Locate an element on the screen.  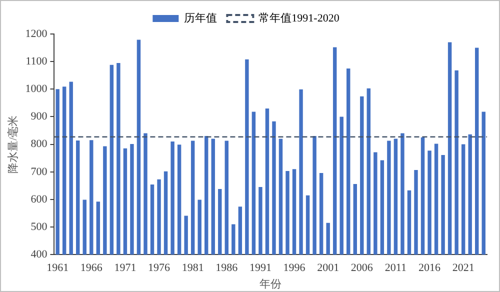
x-tick-label: 1986 is located at coordinates (227, 268).